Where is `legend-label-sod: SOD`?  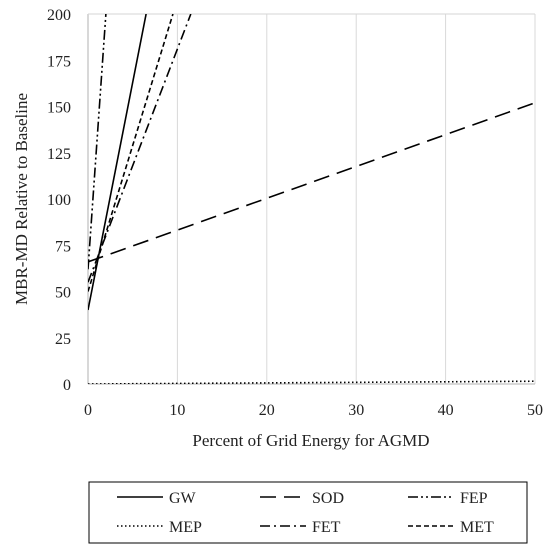
legend-label-sod: SOD is located at coordinates (328, 498).